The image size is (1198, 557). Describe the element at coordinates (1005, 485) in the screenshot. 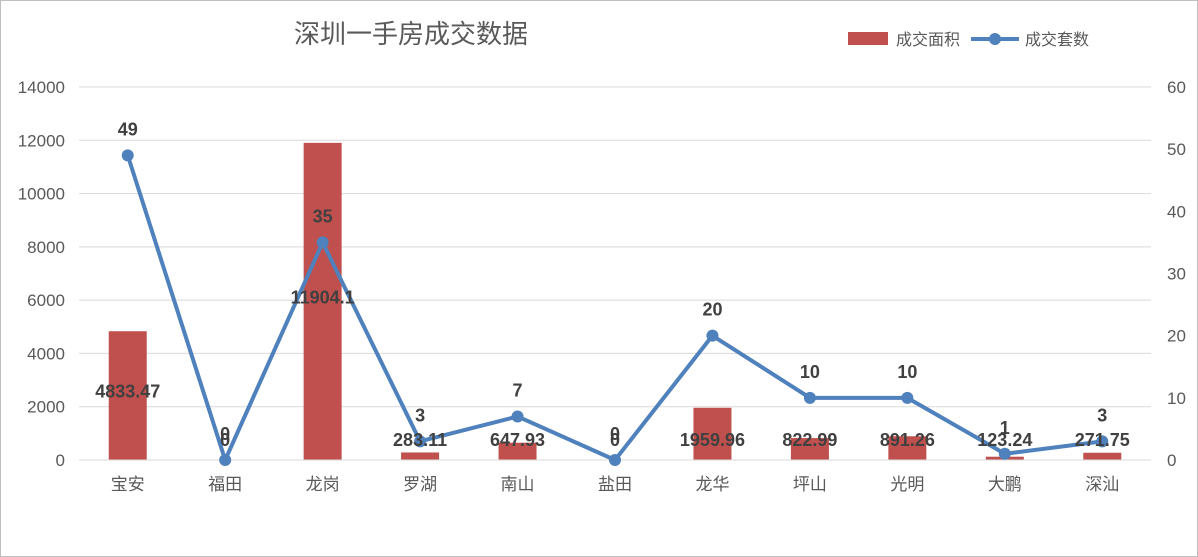

I see `x-category-label: 大鹏` at that location.